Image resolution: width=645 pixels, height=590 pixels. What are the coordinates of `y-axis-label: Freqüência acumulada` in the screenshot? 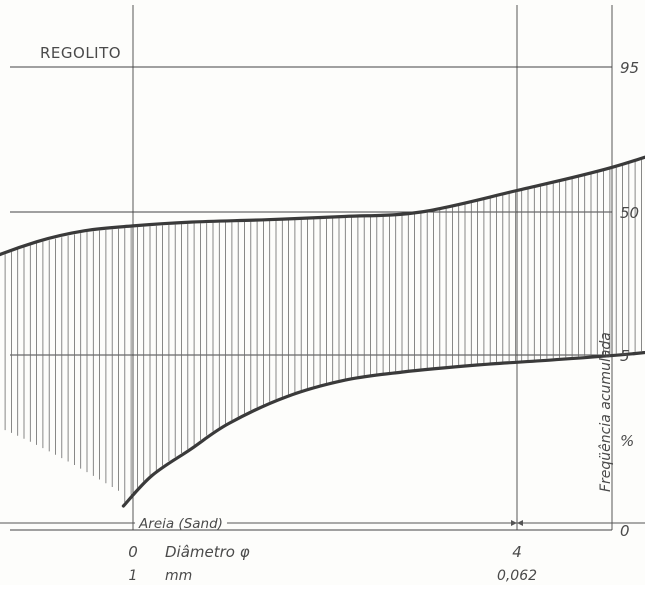 It's located at (606, 412).